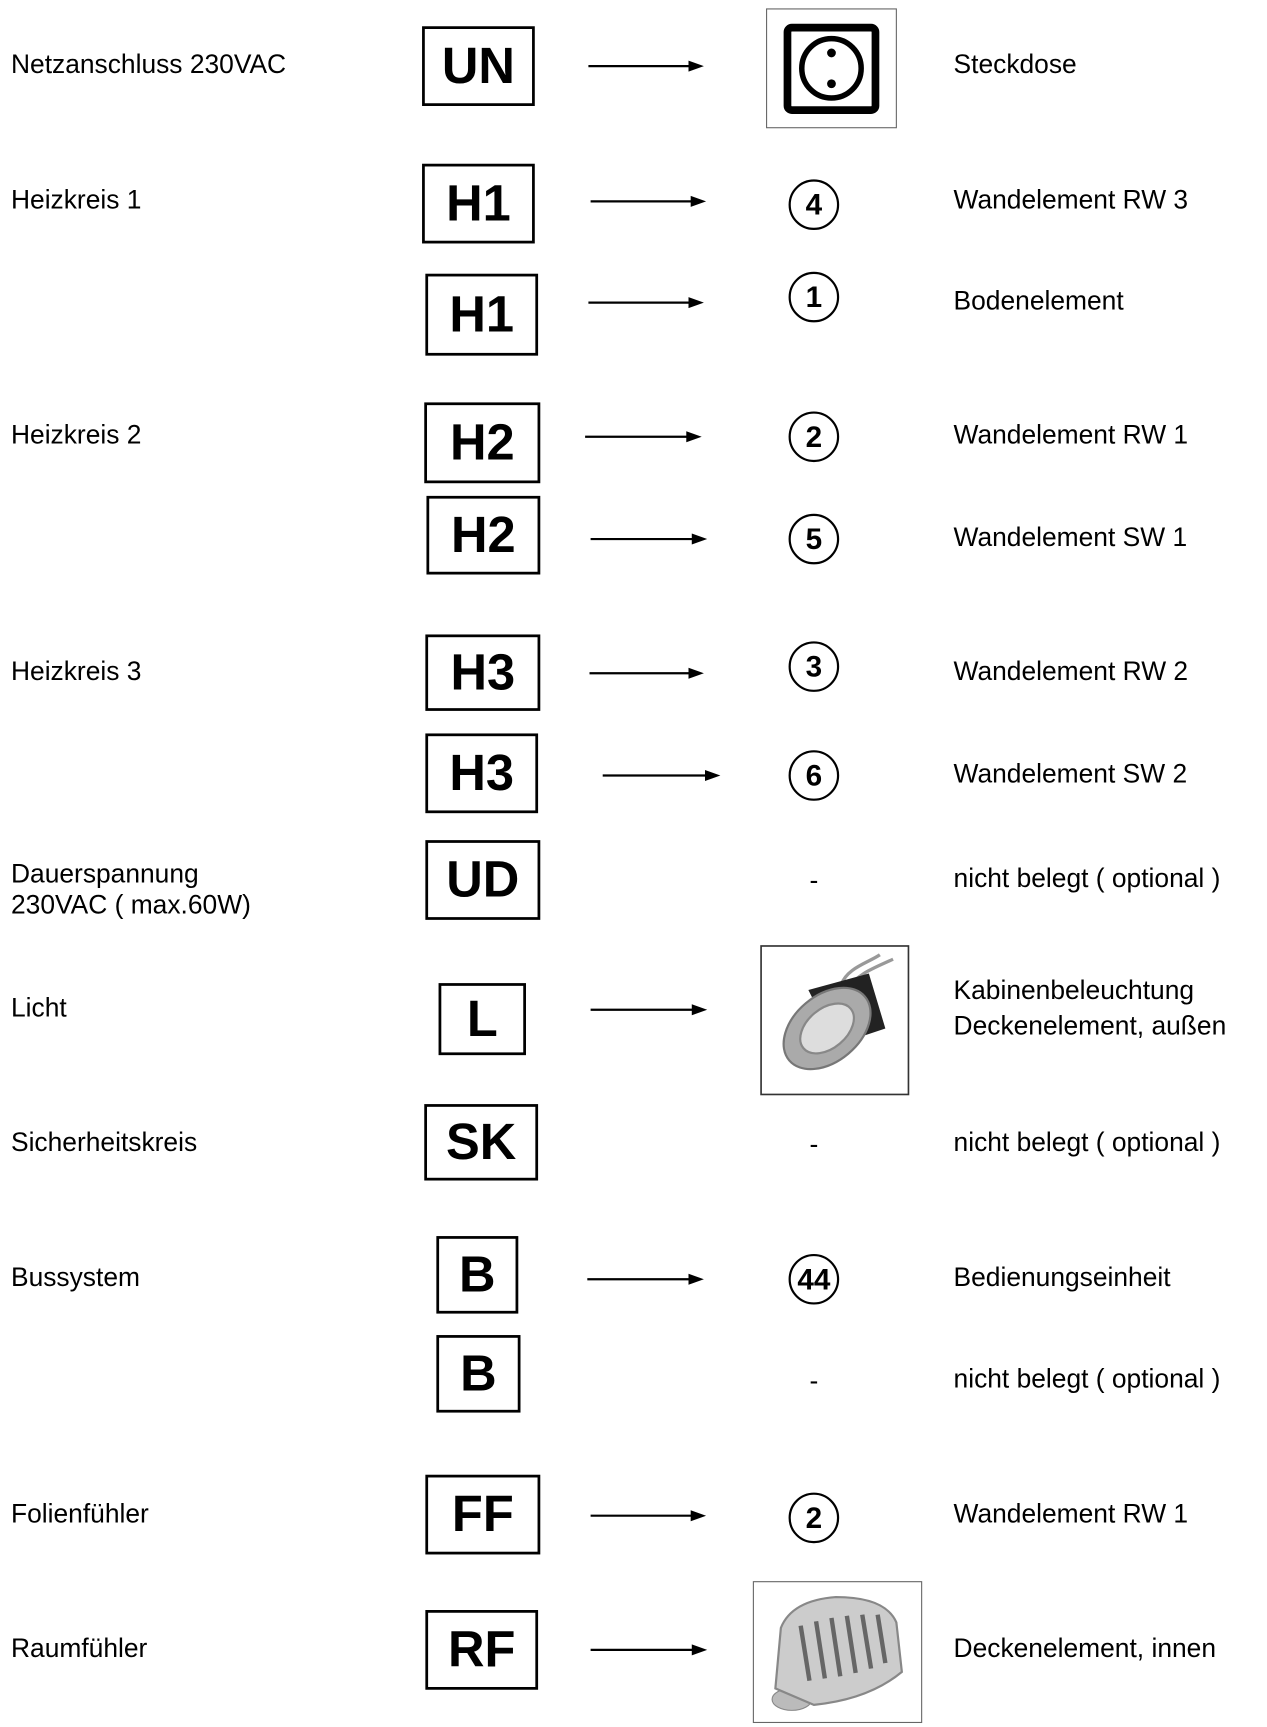 Image resolution: width=1267 pixels, height=1727 pixels. I want to click on code: FF, so click(483, 1513).